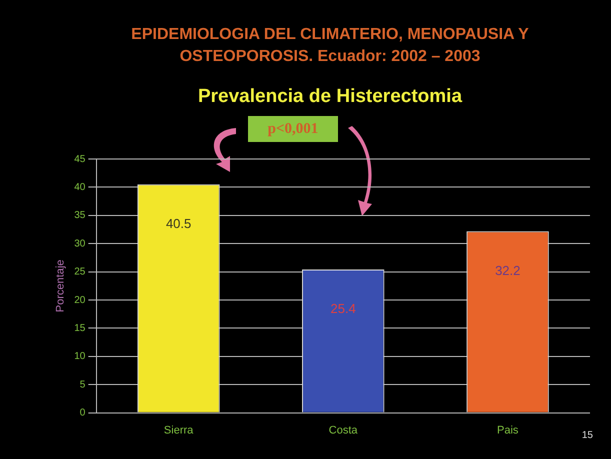  I want to click on y-tick-label: 40, so click(80, 187).